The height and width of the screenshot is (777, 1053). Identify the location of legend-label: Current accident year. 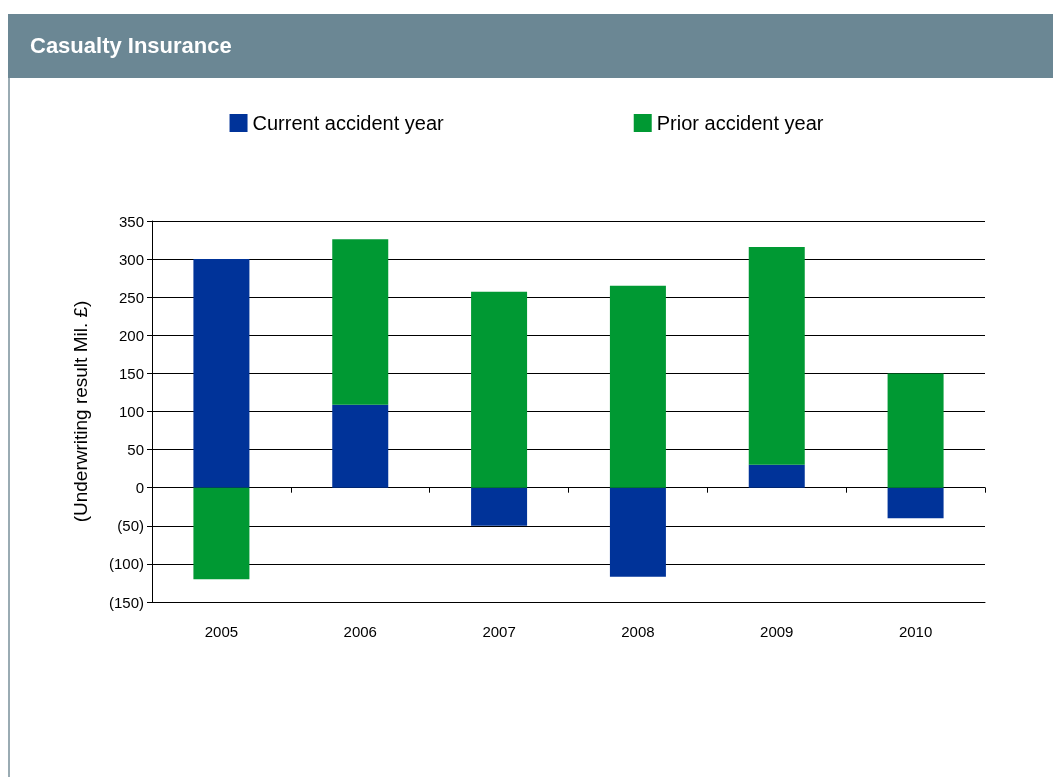
(348, 123).